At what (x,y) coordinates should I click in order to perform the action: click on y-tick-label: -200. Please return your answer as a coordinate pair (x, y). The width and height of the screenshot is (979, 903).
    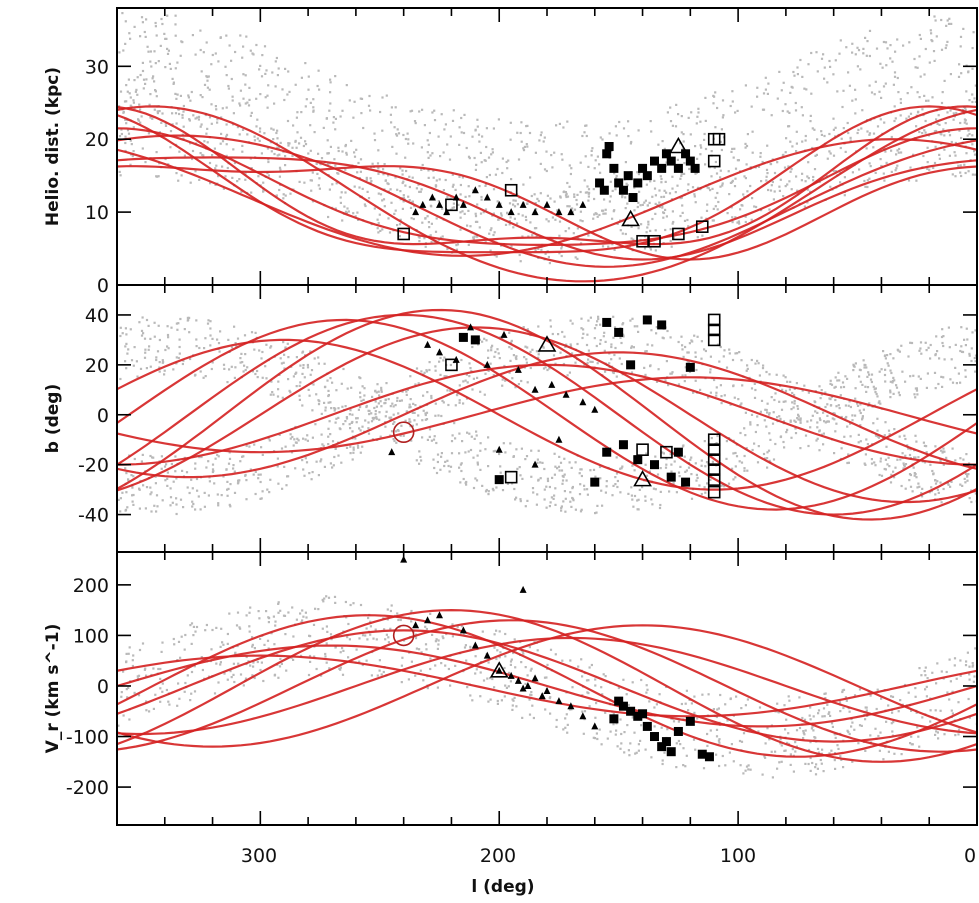
    Looking at the image, I should click on (87, 788).